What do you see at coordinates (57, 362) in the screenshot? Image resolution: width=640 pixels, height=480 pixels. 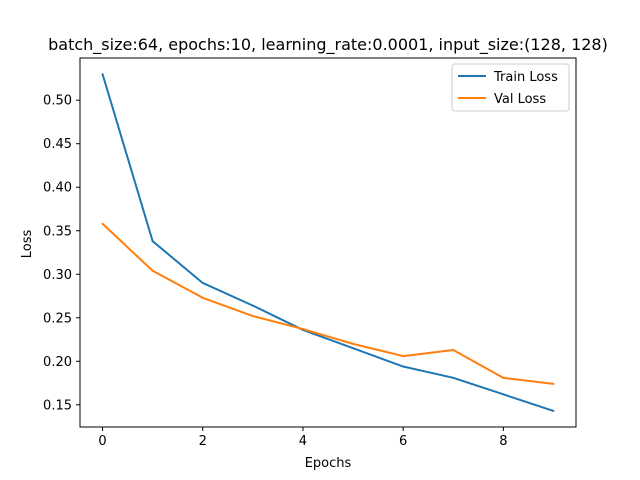 I see `y-tick-label: 0.20` at bounding box center [57, 362].